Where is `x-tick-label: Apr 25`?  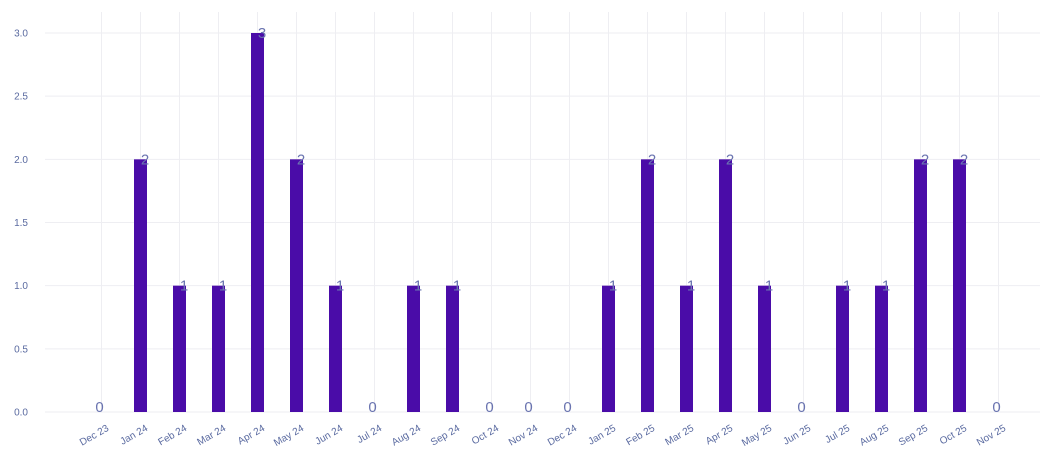 x-tick-label: Apr 25 is located at coordinates (719, 435).